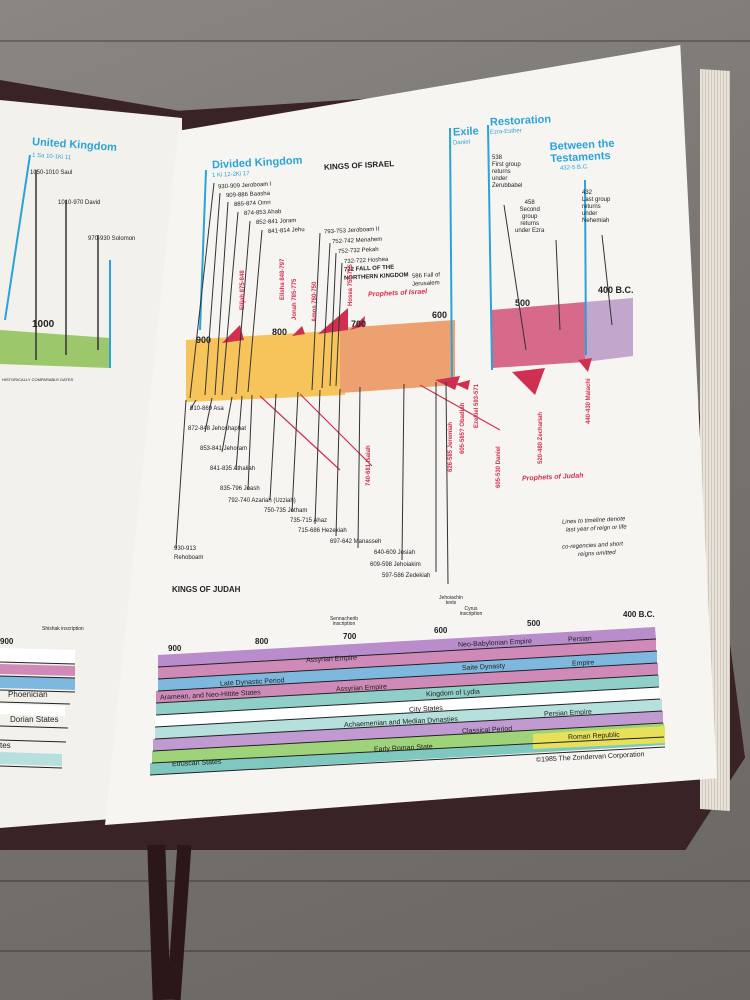 This screenshot has height=1000, width=750. What do you see at coordinates (350, 636) in the screenshot?
I see `bottom-year: 700` at bounding box center [350, 636].